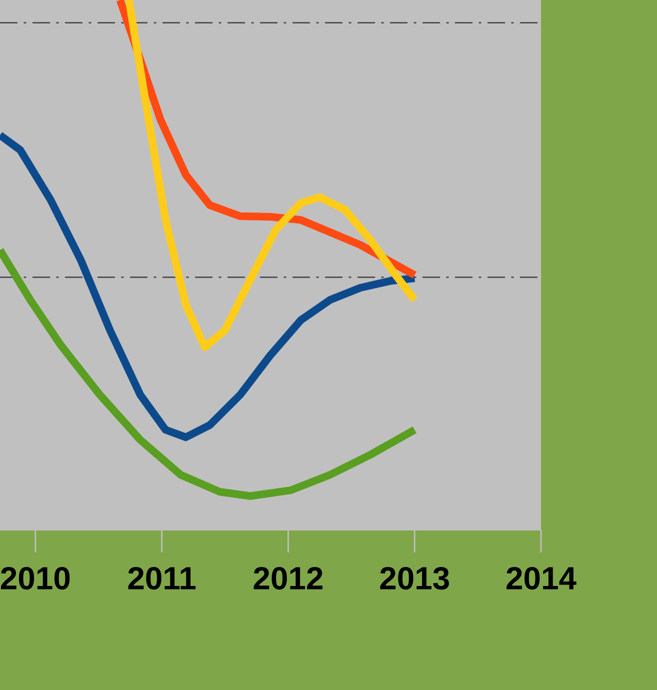 The width and height of the screenshot is (657, 690). What do you see at coordinates (414, 578) in the screenshot?
I see `x-tick-label: 2013` at bounding box center [414, 578].